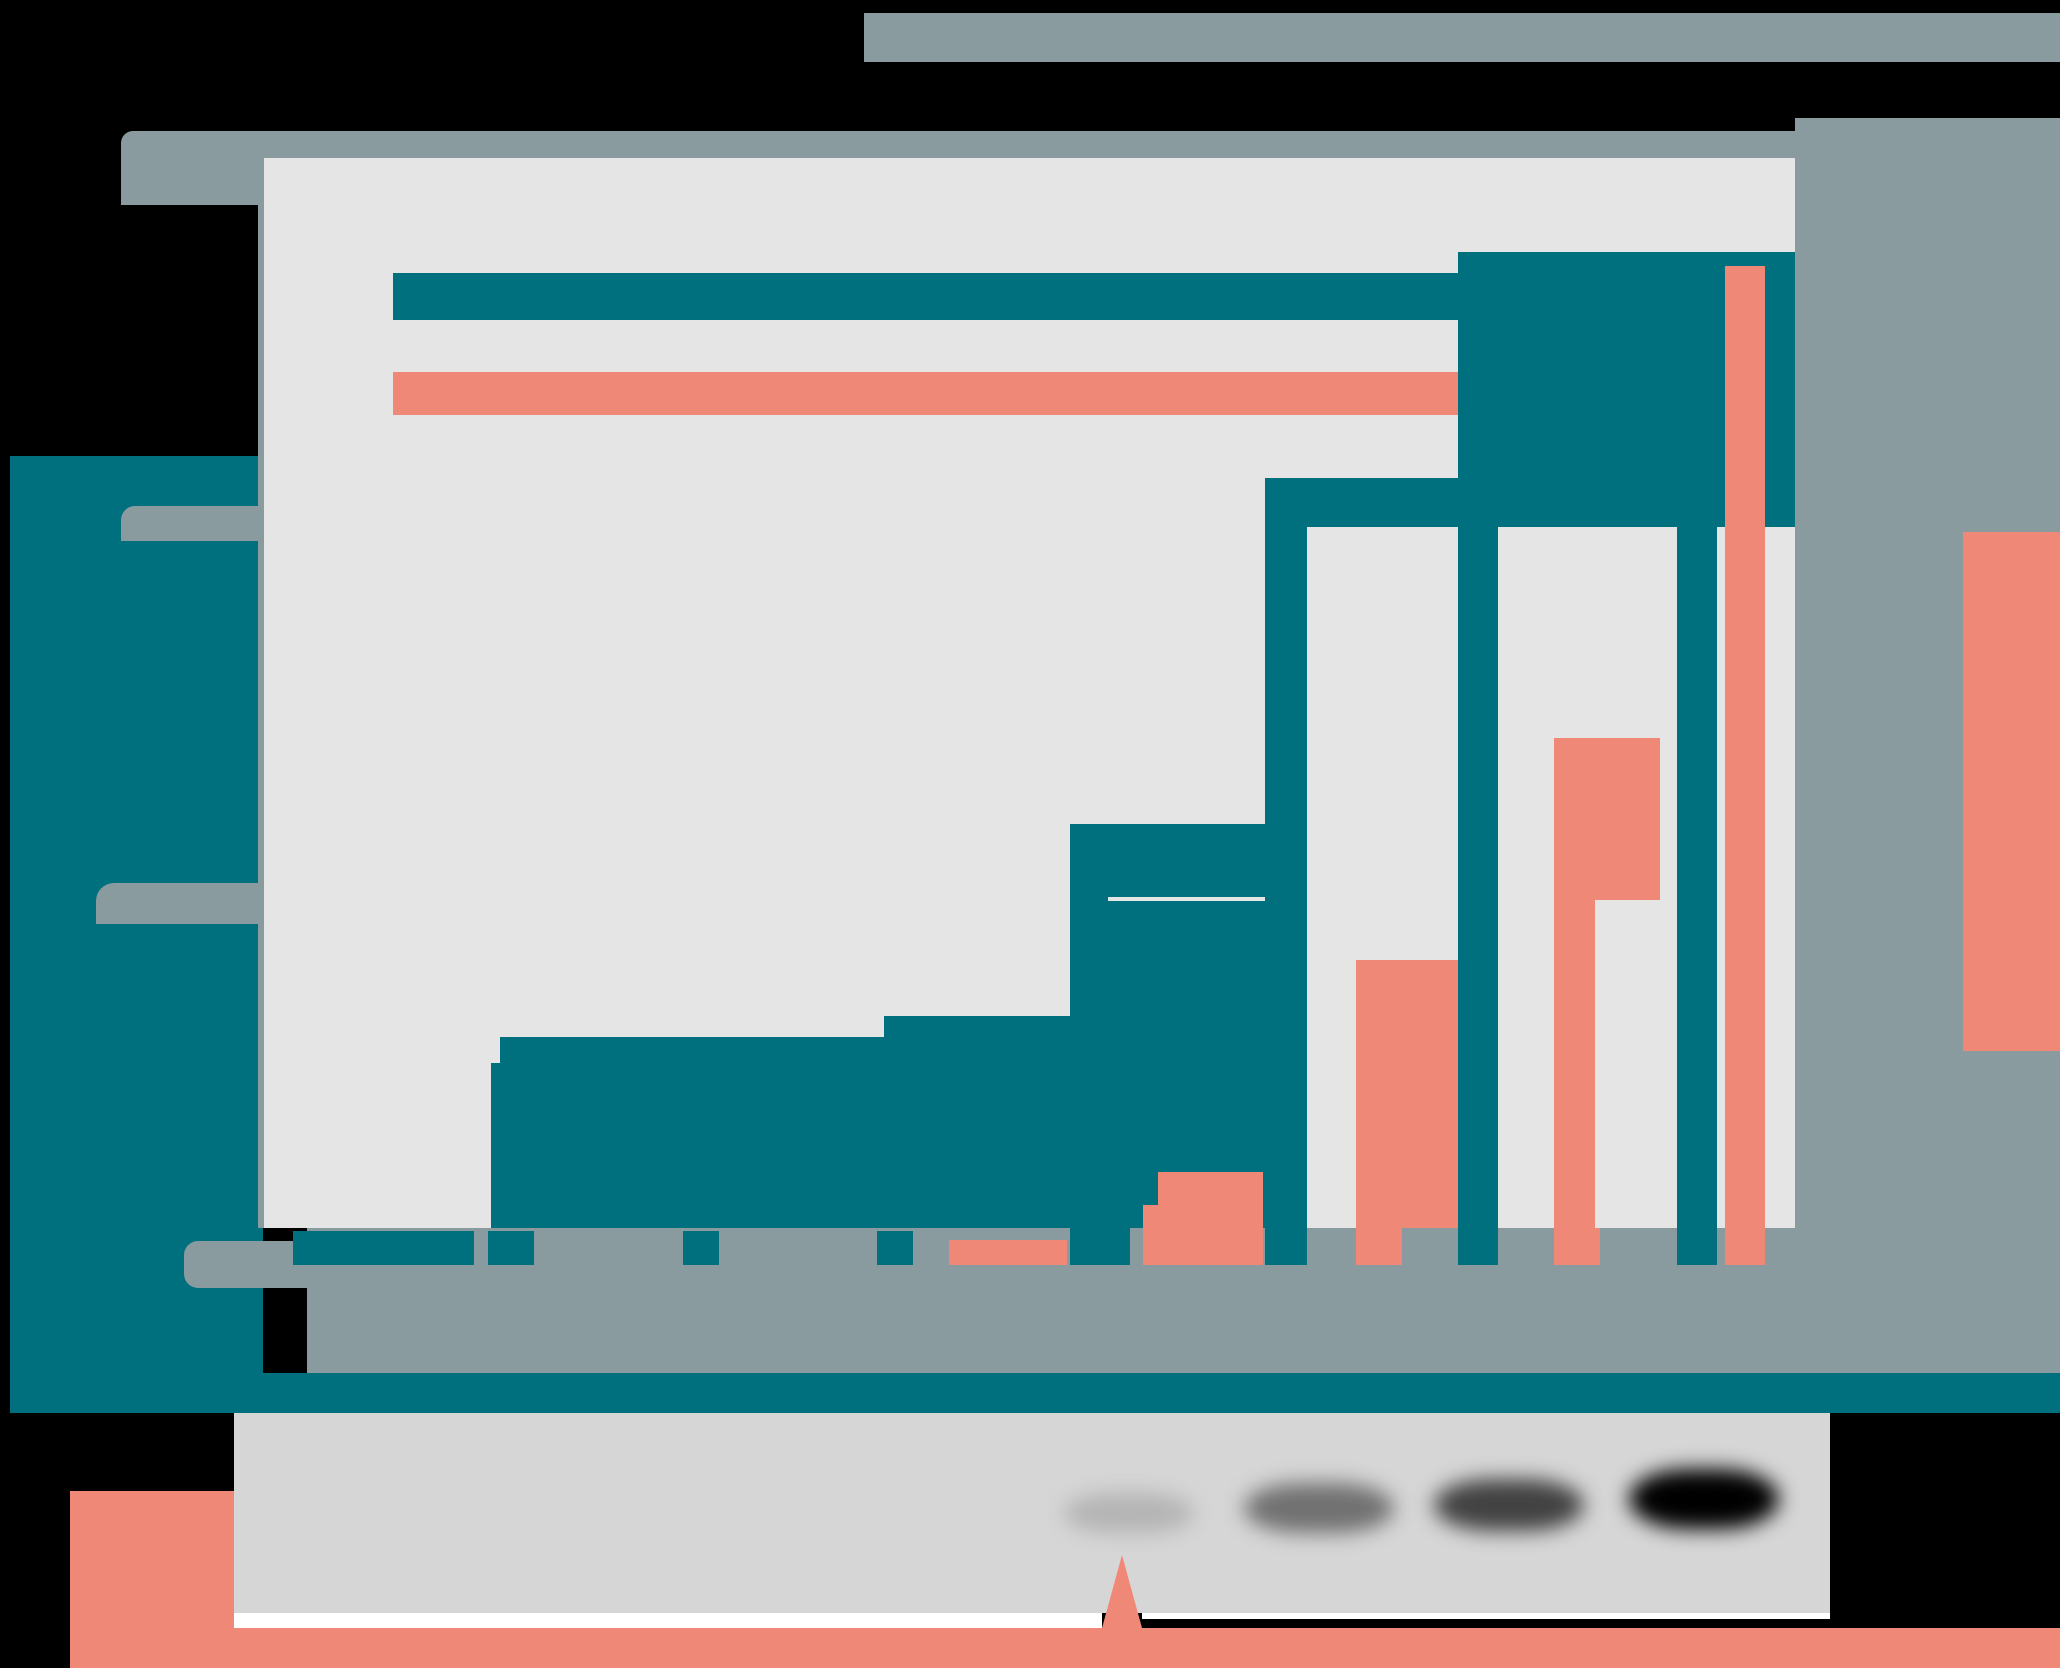 The height and width of the screenshot is (1668, 2060). What do you see at coordinates (1362, 502) in the screenshot?
I see `bar-a-6-top` at bounding box center [1362, 502].